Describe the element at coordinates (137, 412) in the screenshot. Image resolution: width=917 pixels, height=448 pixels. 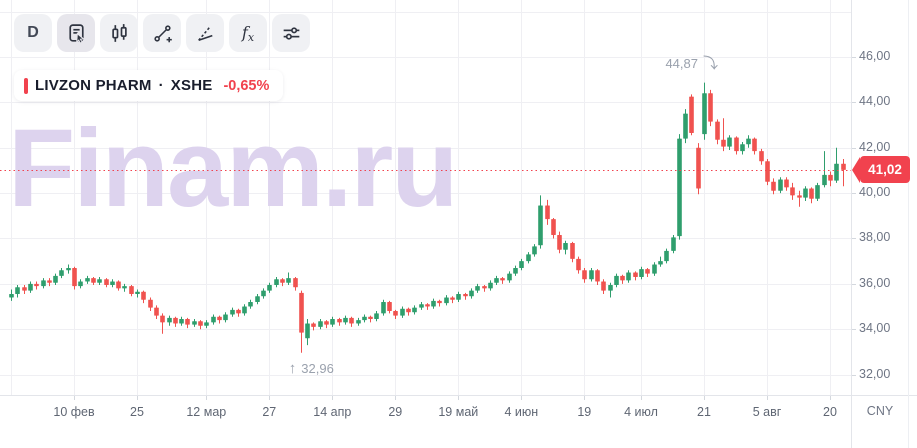
I see `date-axis-label: 25` at that location.